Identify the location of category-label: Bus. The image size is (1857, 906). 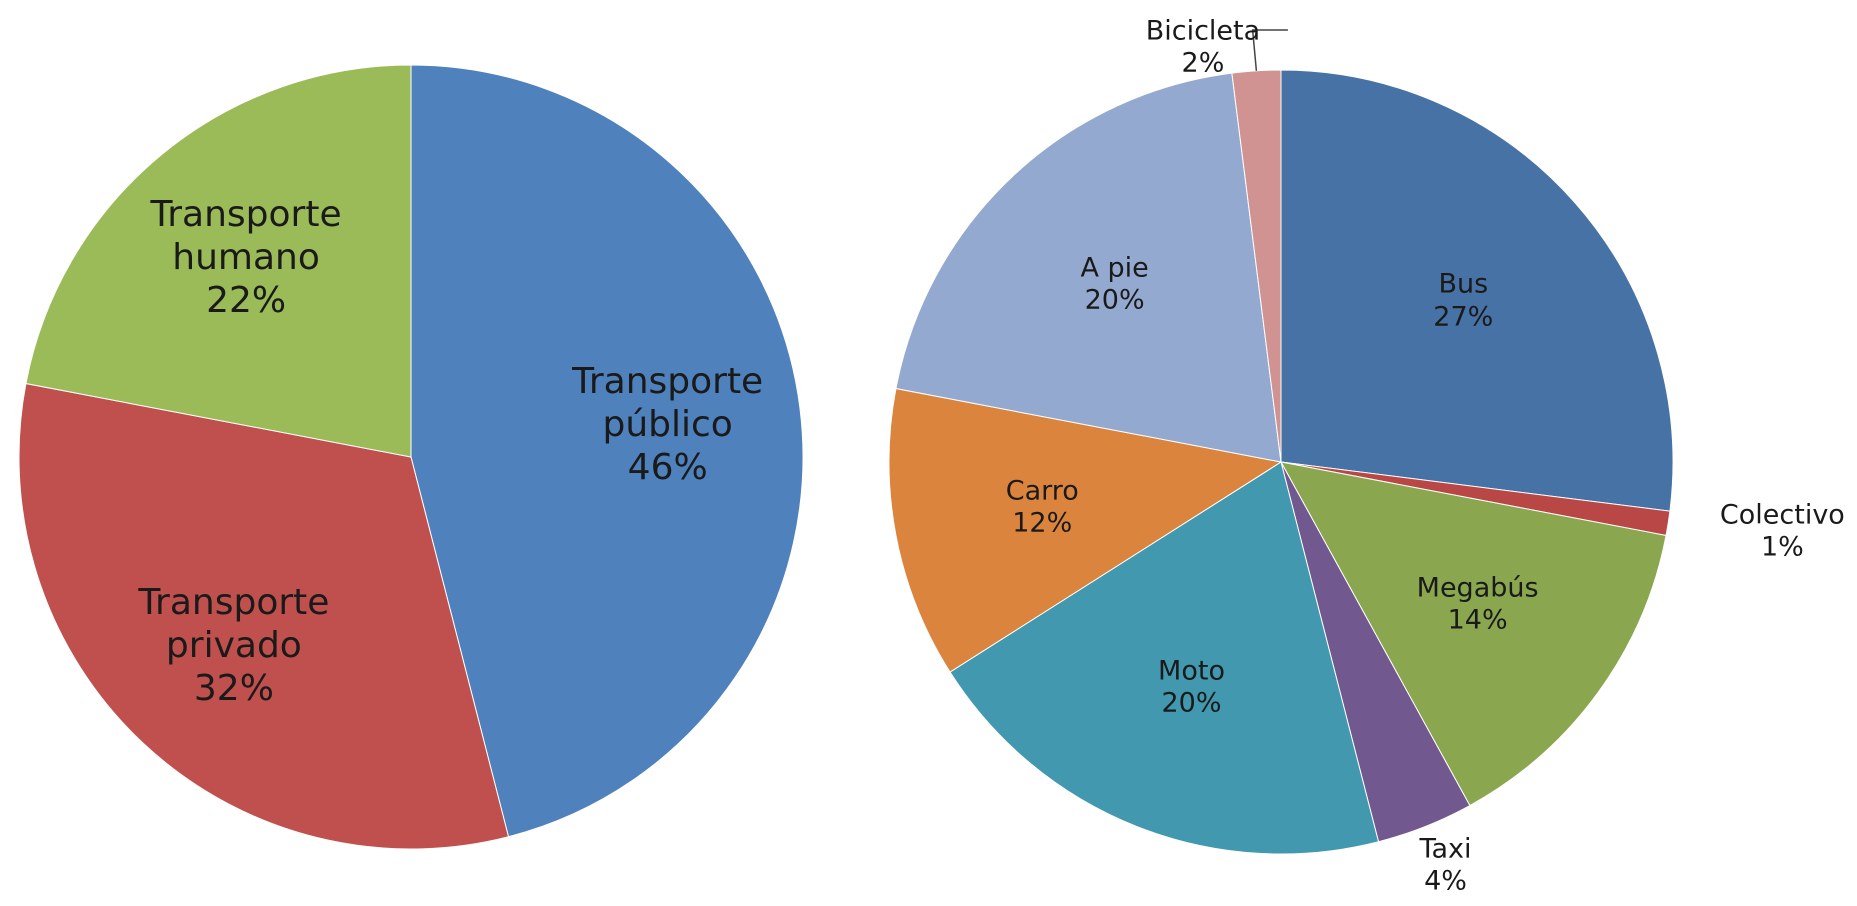
(1463, 284).